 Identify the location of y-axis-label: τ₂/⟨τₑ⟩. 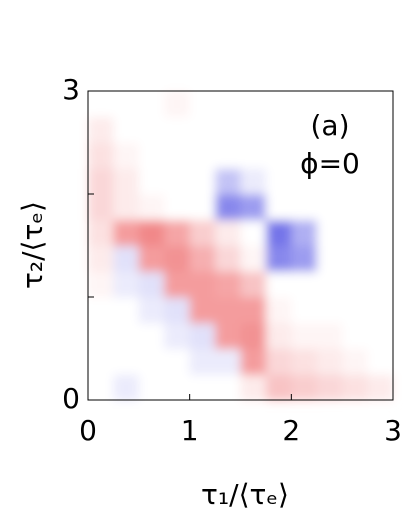
(32, 245).